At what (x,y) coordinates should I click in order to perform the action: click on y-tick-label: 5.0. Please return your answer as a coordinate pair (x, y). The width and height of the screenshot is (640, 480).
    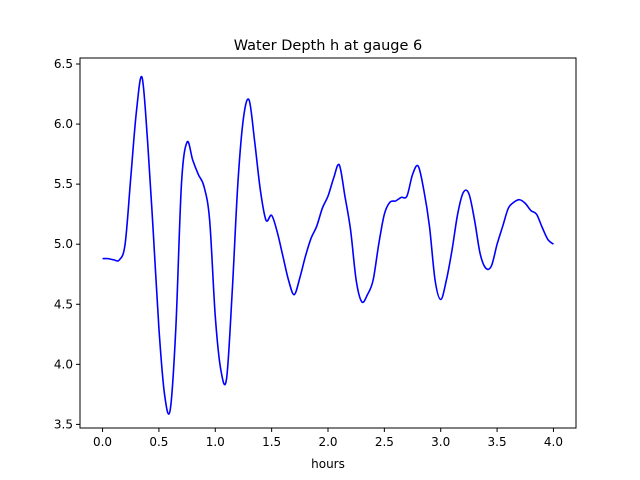
    Looking at the image, I should click on (63, 244).